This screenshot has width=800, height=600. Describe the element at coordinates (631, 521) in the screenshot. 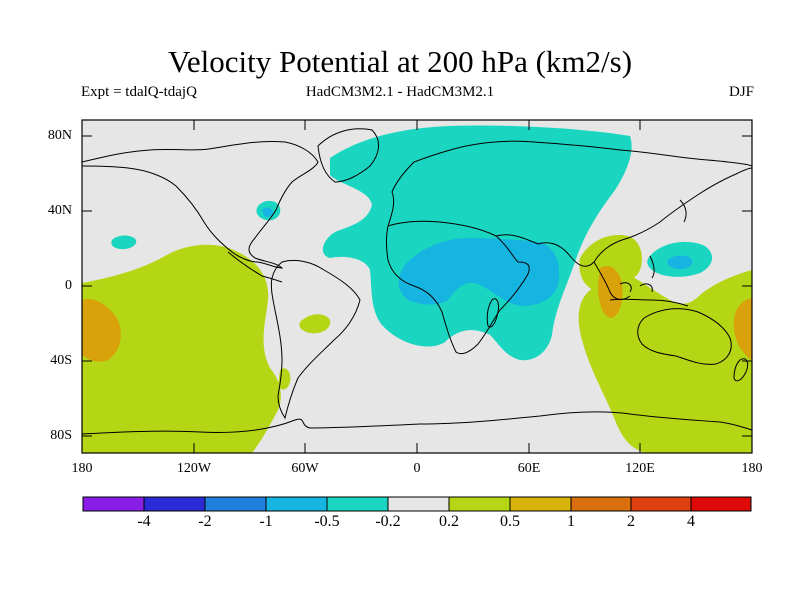

I see `colorbar-label-2: 2` at that location.